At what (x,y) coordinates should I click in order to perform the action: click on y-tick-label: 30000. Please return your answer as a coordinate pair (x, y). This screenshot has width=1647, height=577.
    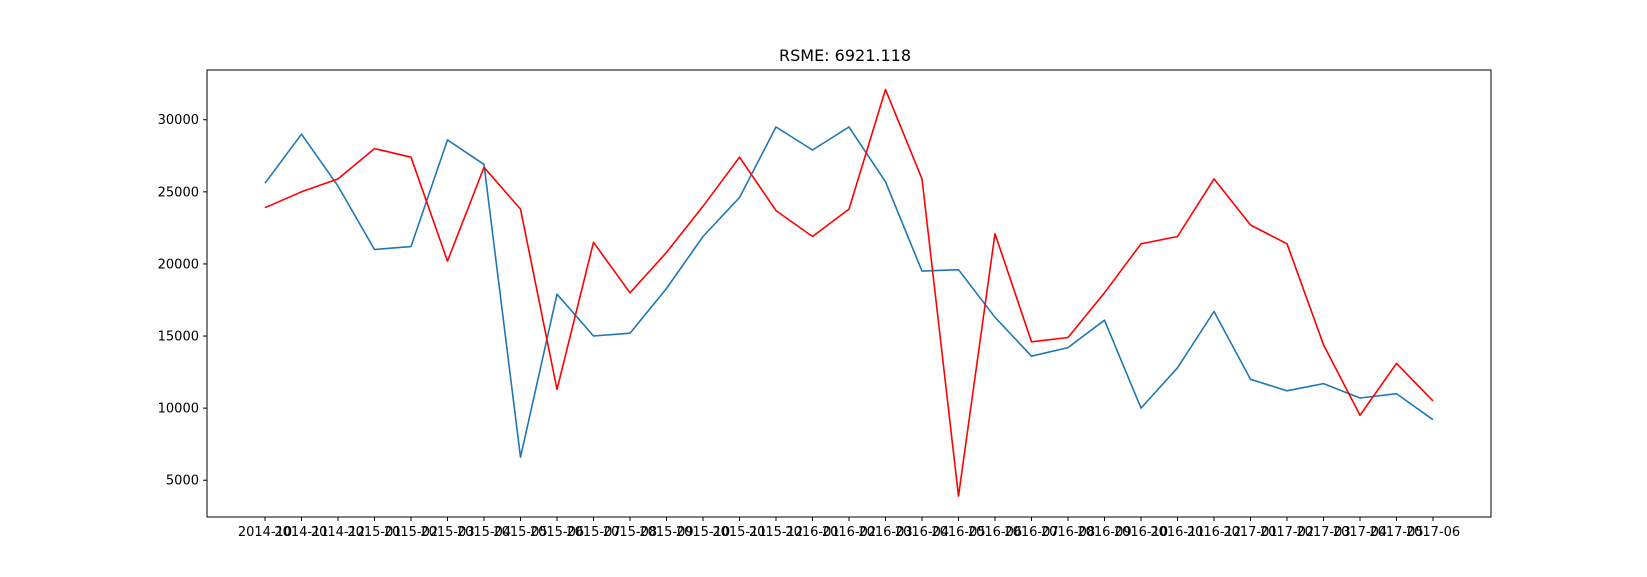
    Looking at the image, I should click on (178, 120).